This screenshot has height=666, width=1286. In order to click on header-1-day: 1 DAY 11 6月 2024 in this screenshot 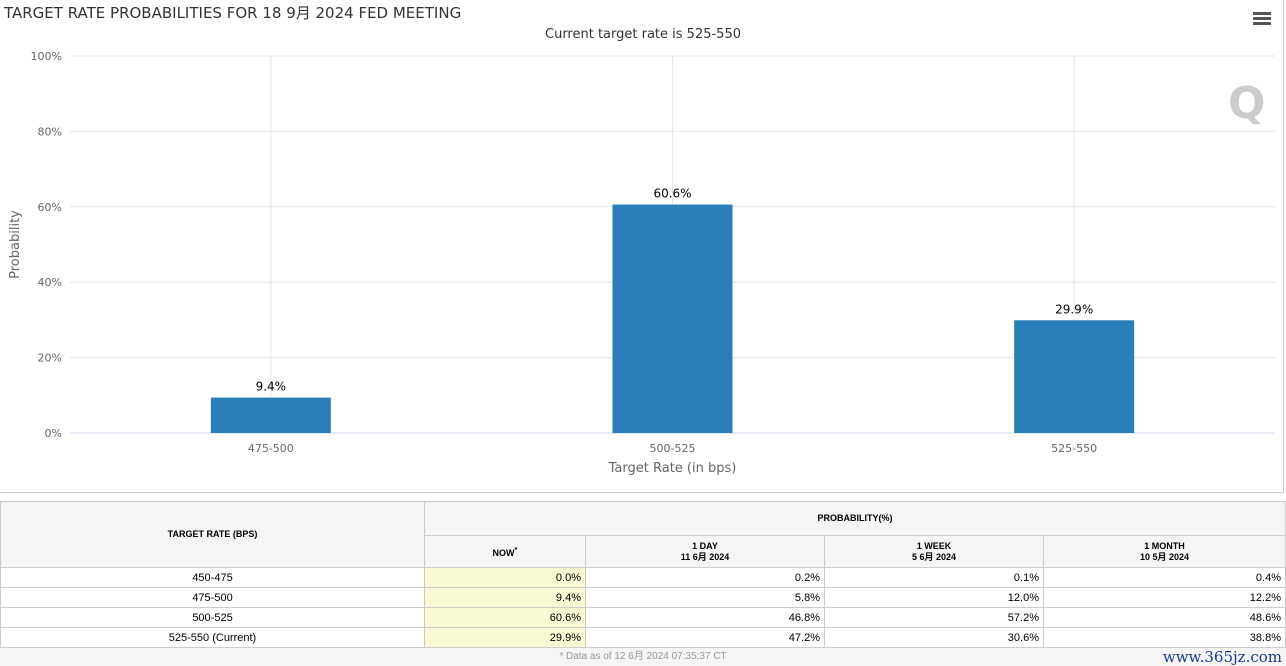, I will do `click(705, 551)`.